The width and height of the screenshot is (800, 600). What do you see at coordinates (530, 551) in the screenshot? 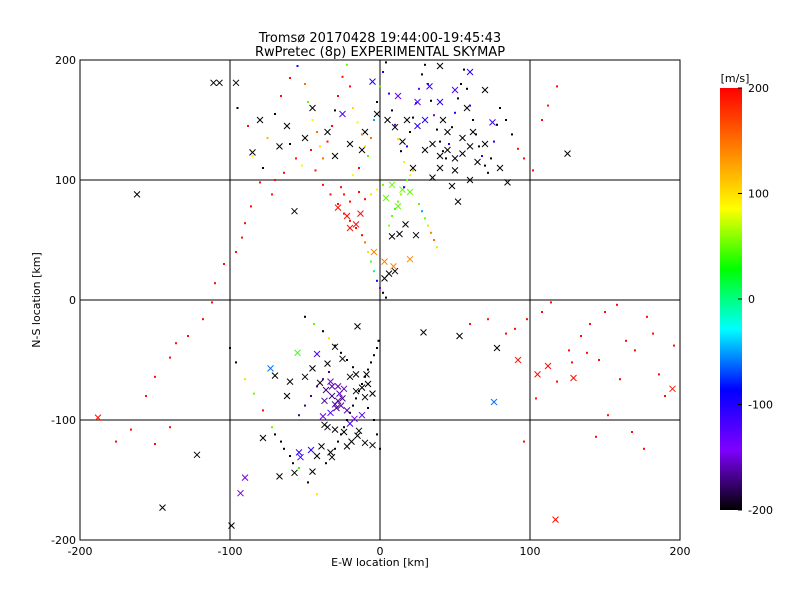
I see `x-tick-label: 100` at bounding box center [530, 551].